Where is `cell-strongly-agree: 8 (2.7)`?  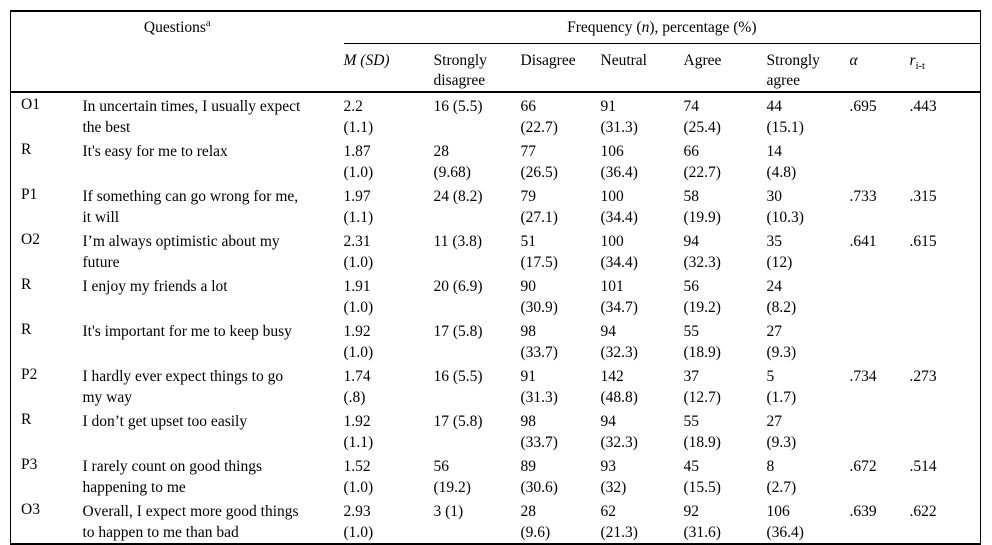
cell-strongly-agree: 8 (2.7) is located at coordinates (808, 475).